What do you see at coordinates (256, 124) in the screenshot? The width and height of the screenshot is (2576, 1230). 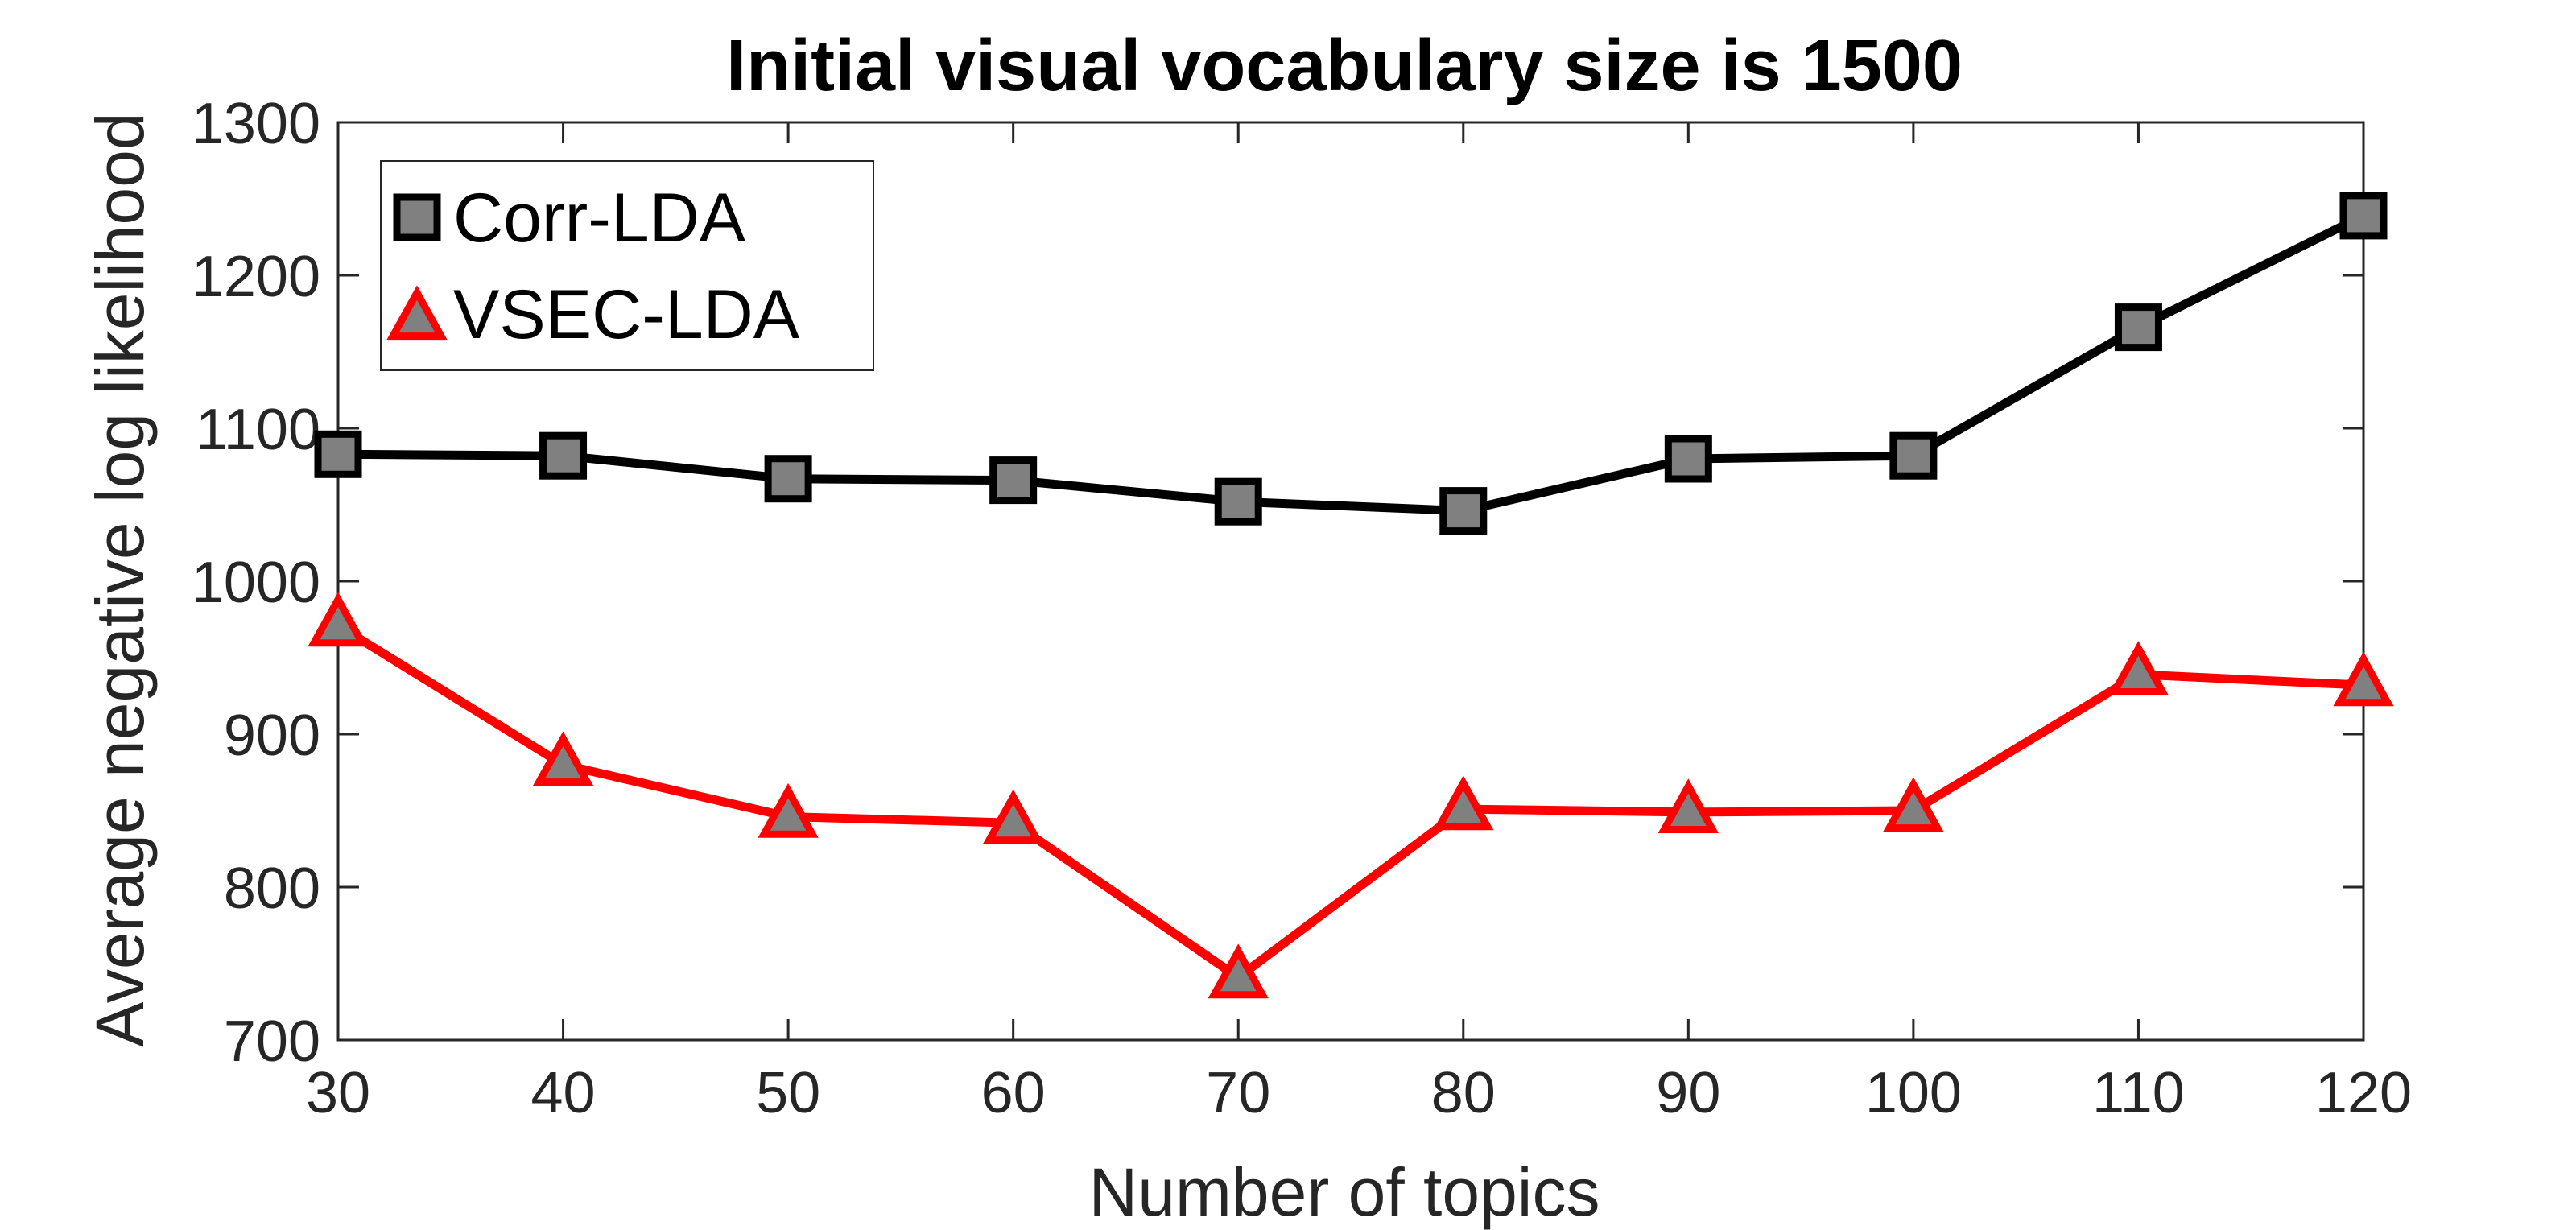 I see `y-tick-label-1300: 1300` at bounding box center [256, 124].